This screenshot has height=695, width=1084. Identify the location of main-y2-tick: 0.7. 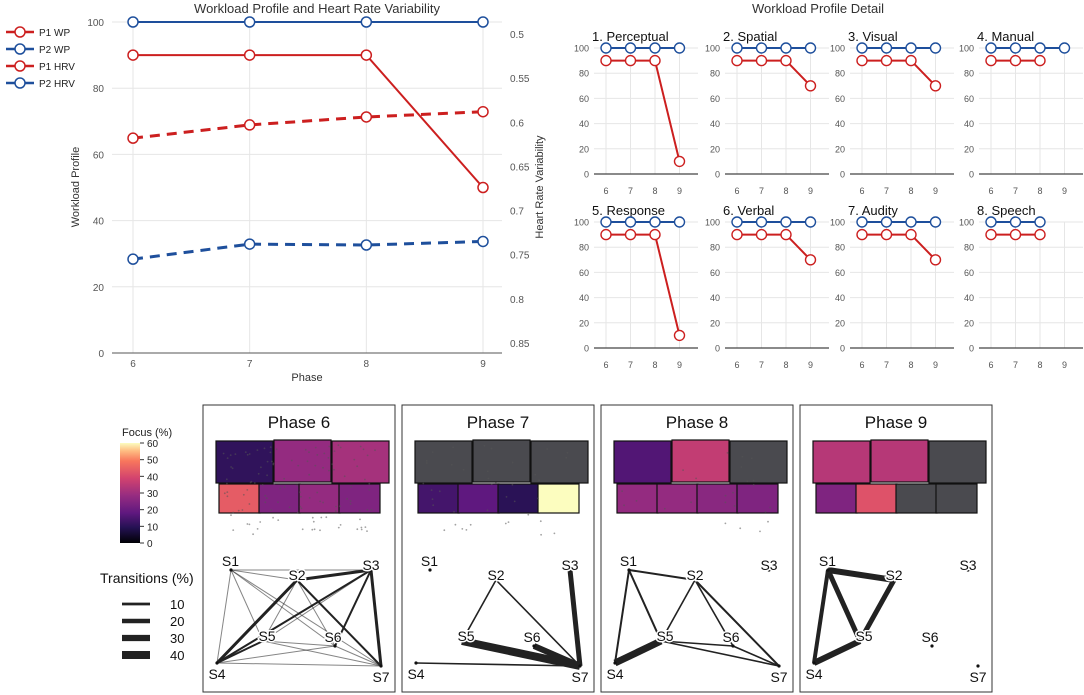
(517, 212).